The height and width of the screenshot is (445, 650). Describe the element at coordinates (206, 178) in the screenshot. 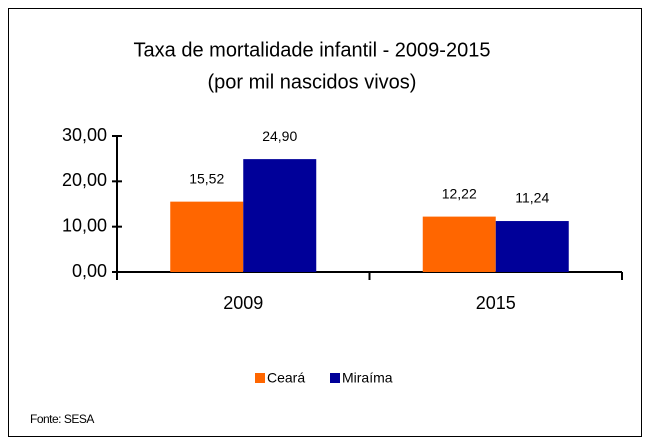

I see `data-label: 15,52` at that location.